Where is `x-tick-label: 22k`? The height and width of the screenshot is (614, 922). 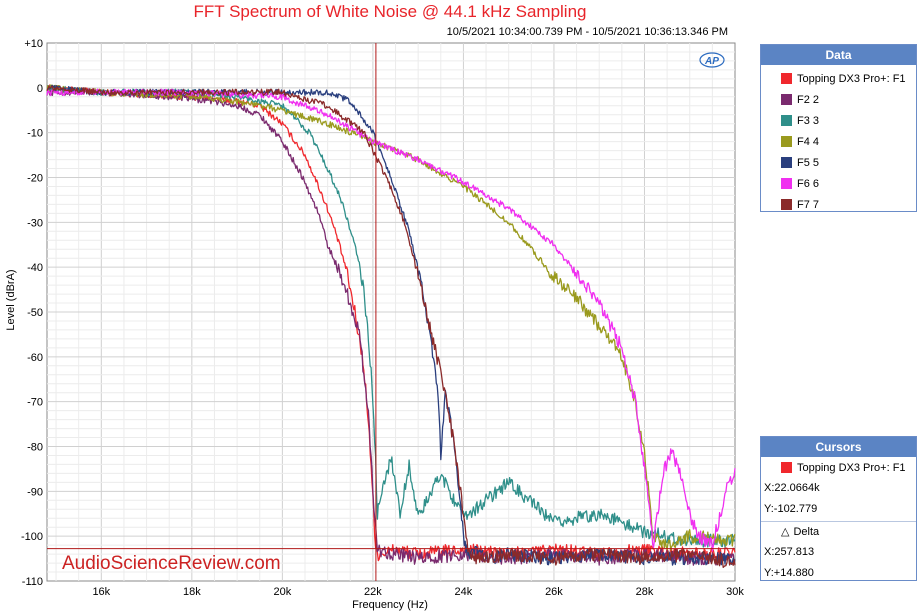
x-tick-label: 22k is located at coordinates (373, 592).